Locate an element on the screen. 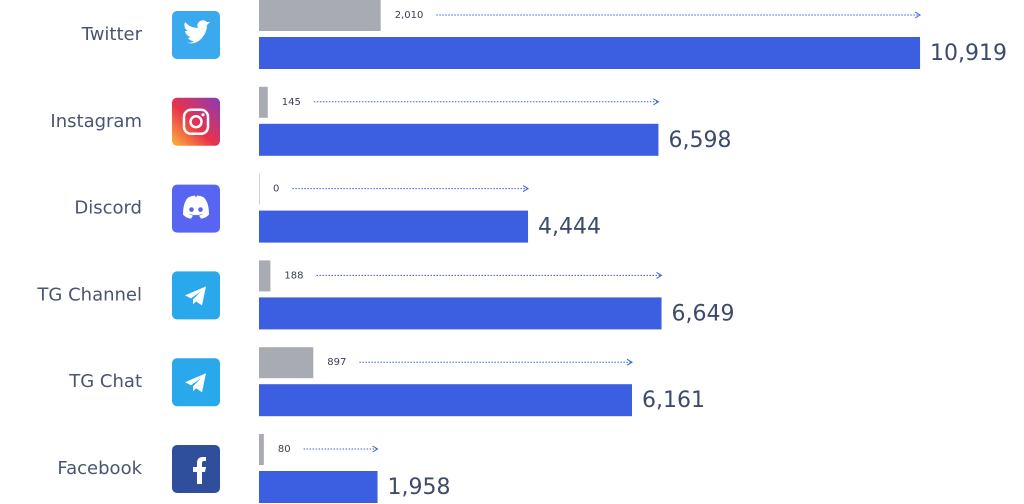  value-label: 1,958 is located at coordinates (419, 487).